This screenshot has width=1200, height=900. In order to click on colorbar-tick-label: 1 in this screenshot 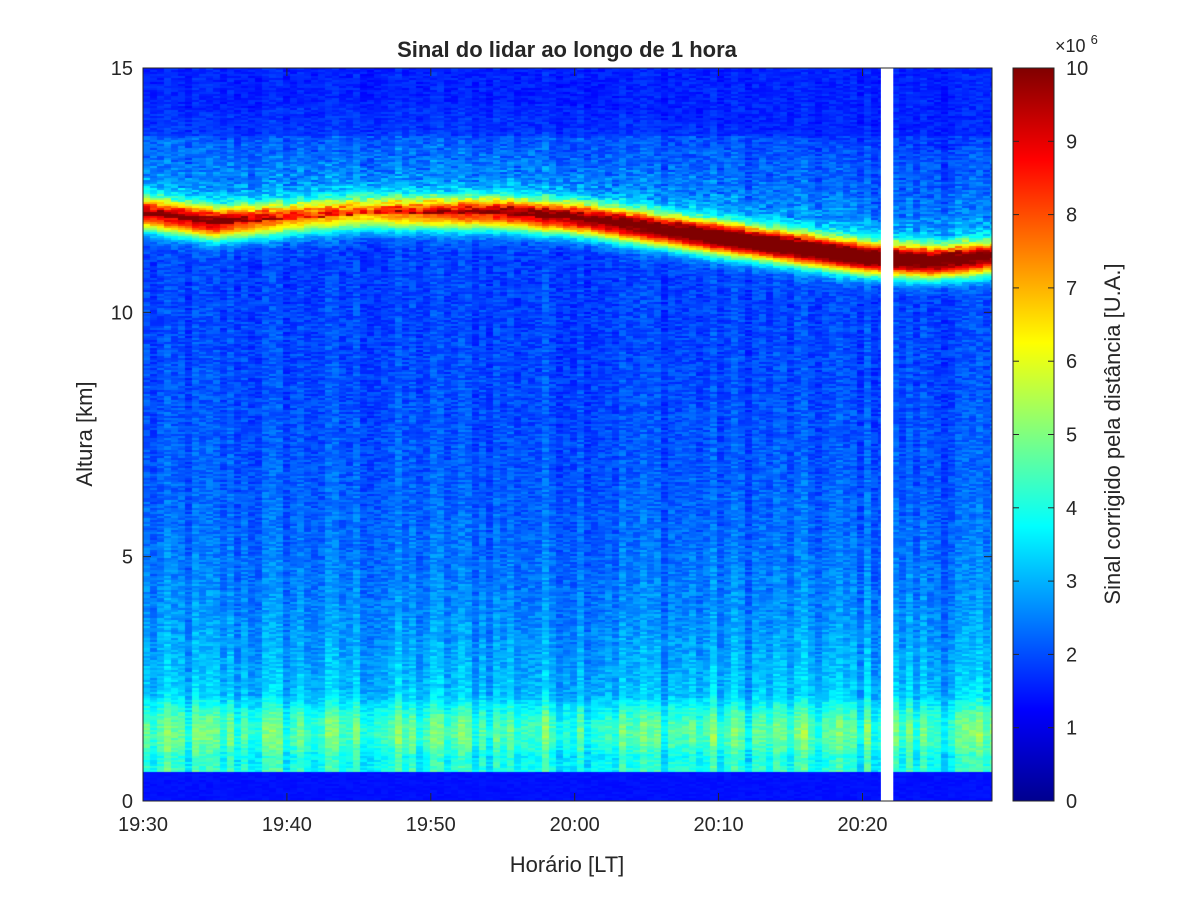, I will do `click(1071, 729)`.